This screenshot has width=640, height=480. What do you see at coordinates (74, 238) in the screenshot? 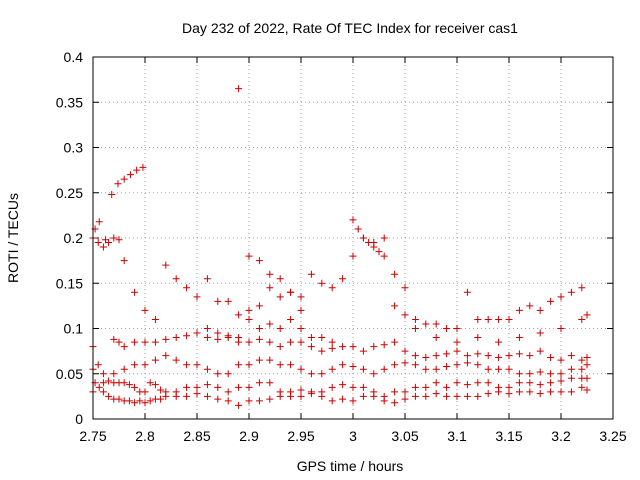
I see `y-tick-label: 0.2` at bounding box center [74, 238].